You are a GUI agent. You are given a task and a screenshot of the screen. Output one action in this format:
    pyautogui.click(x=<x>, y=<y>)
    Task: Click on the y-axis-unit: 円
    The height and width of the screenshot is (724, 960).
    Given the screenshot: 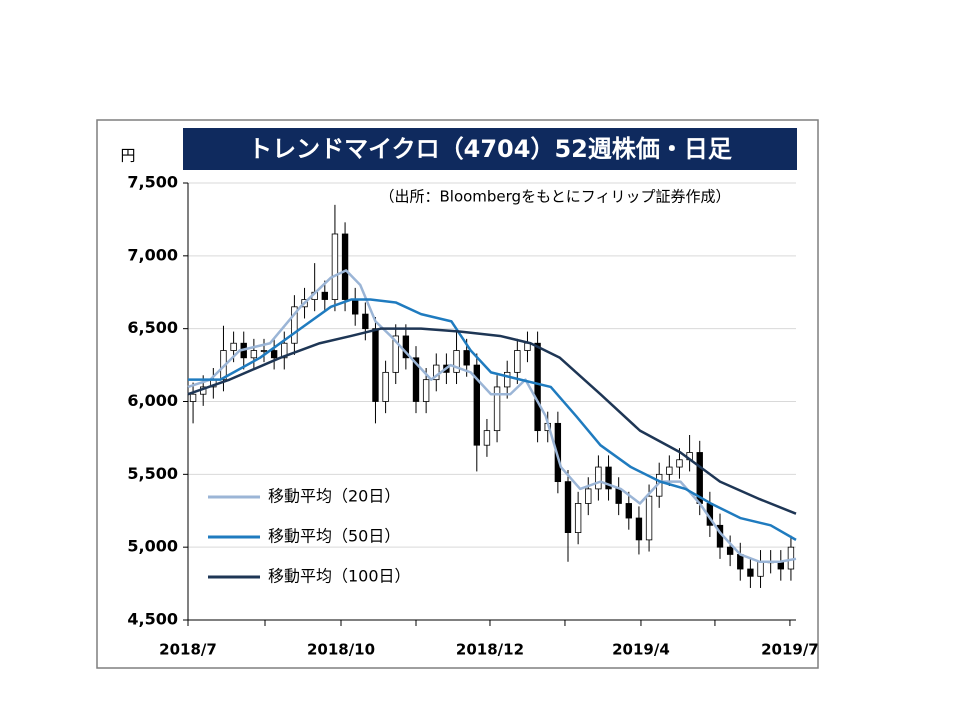 What is the action you would take?
    pyautogui.click(x=127, y=156)
    